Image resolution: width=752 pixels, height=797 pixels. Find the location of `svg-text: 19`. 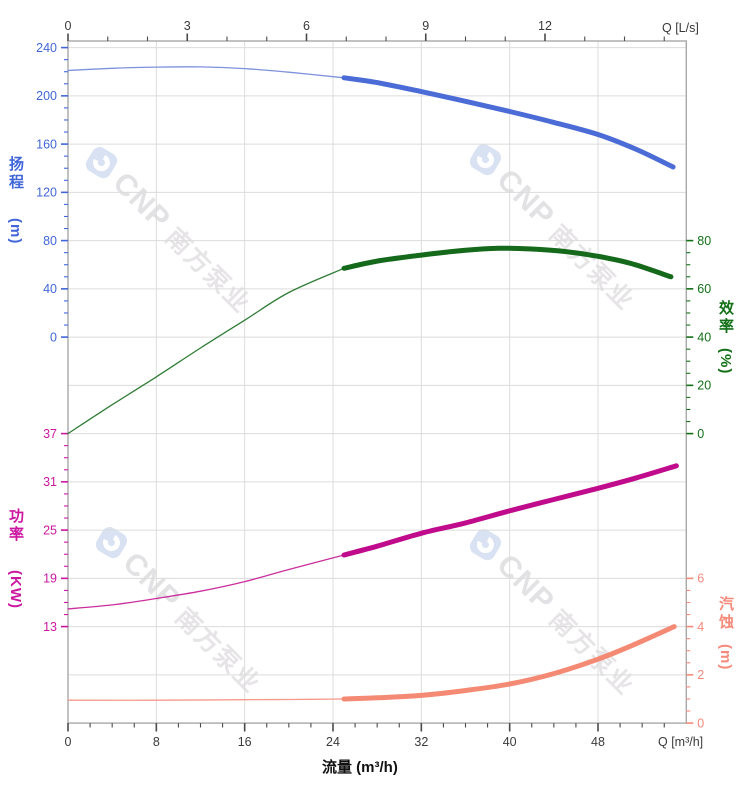

svg-text: 19 is located at coordinates (50, 579).